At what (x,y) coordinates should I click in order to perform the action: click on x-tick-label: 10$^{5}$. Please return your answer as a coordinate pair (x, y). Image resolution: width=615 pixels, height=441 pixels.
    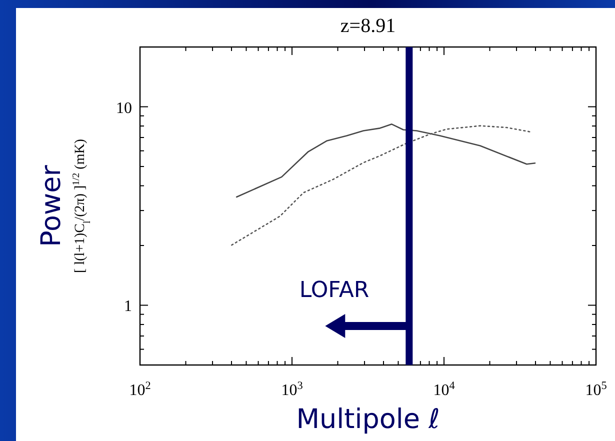
    Looking at the image, I should click on (596, 389).